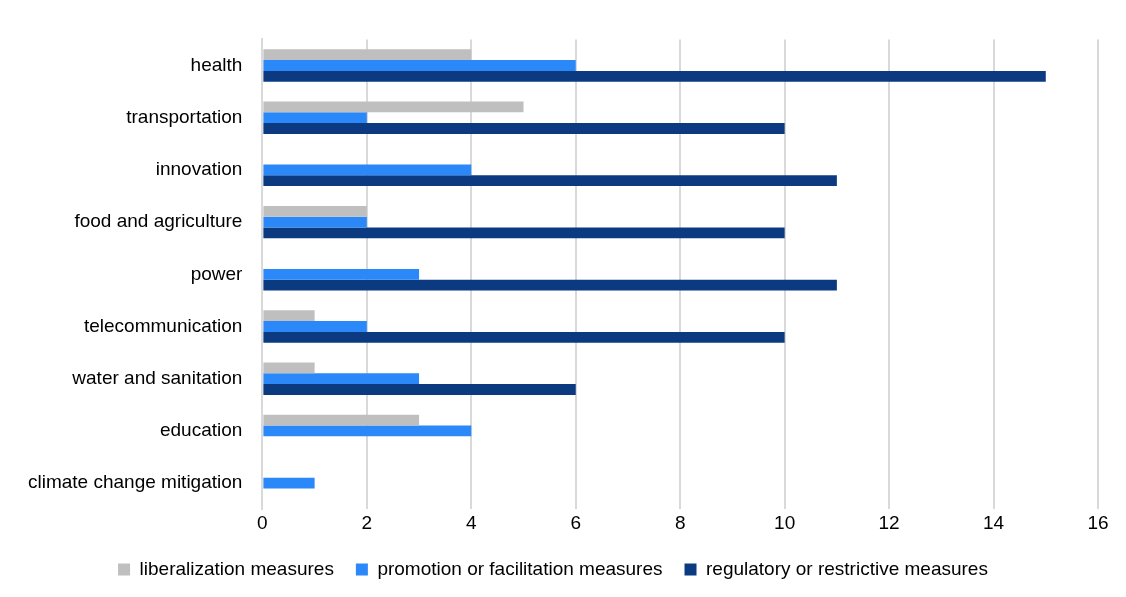 This screenshot has width=1126, height=597. Describe the element at coordinates (236, 568) in the screenshot. I see `legend-label: liberalization measures` at that location.